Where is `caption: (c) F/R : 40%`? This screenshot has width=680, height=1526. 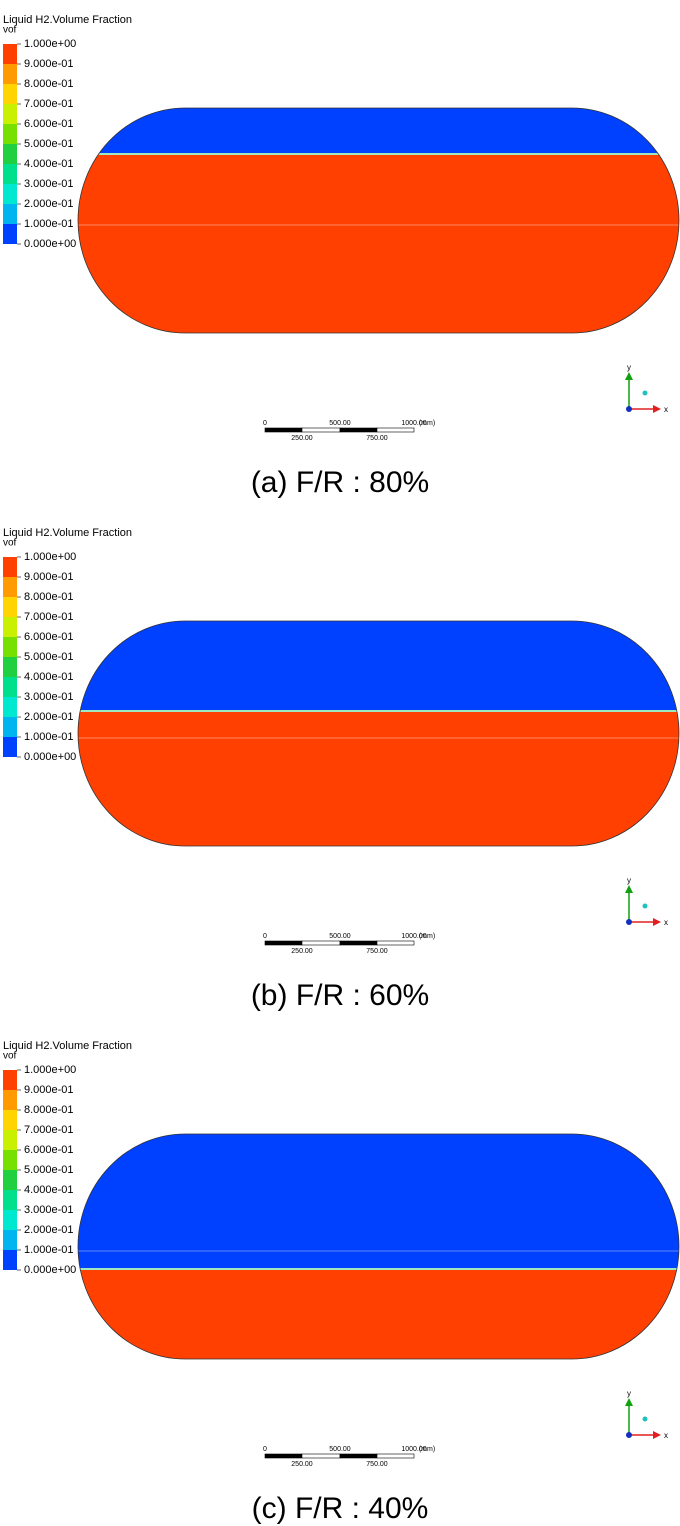
caption: (c) F/R : 40% is located at coordinates (340, 1508).